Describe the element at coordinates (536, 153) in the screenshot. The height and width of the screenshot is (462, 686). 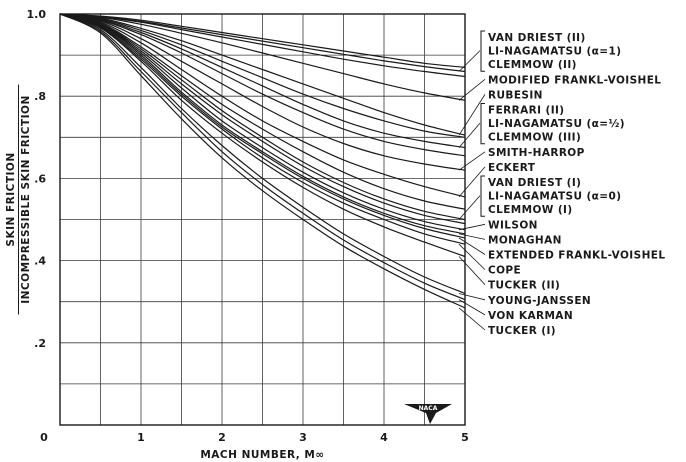
I see `legend-label: SMITH-HARROP` at that location.